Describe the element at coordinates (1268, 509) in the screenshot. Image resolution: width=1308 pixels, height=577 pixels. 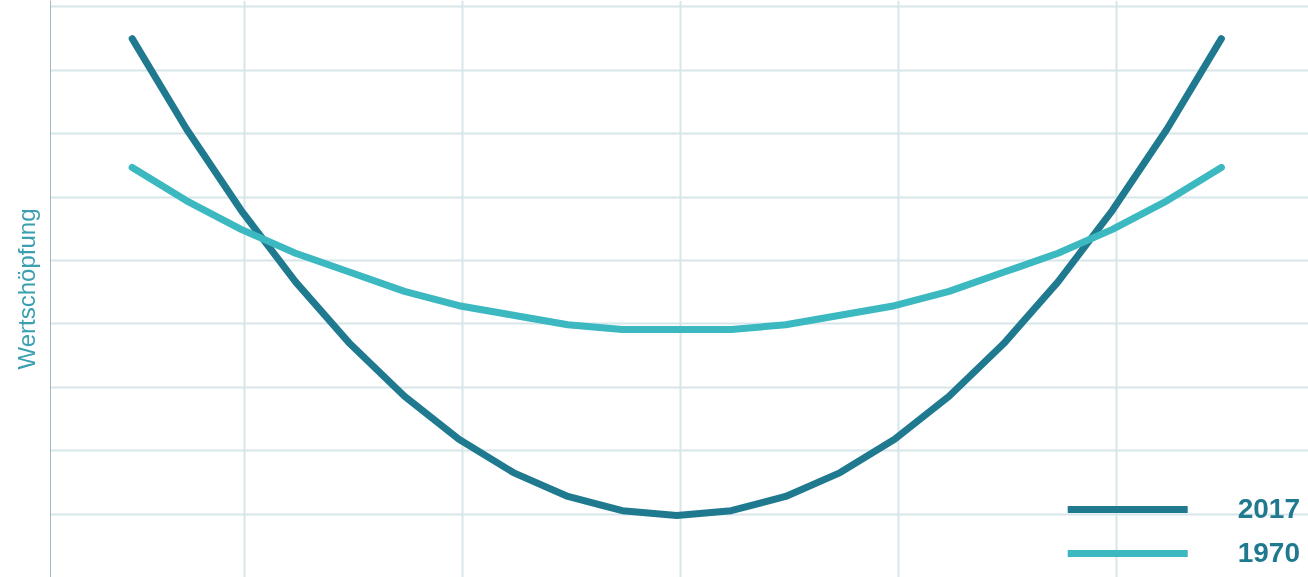
I see `legend-label: 2017` at that location.